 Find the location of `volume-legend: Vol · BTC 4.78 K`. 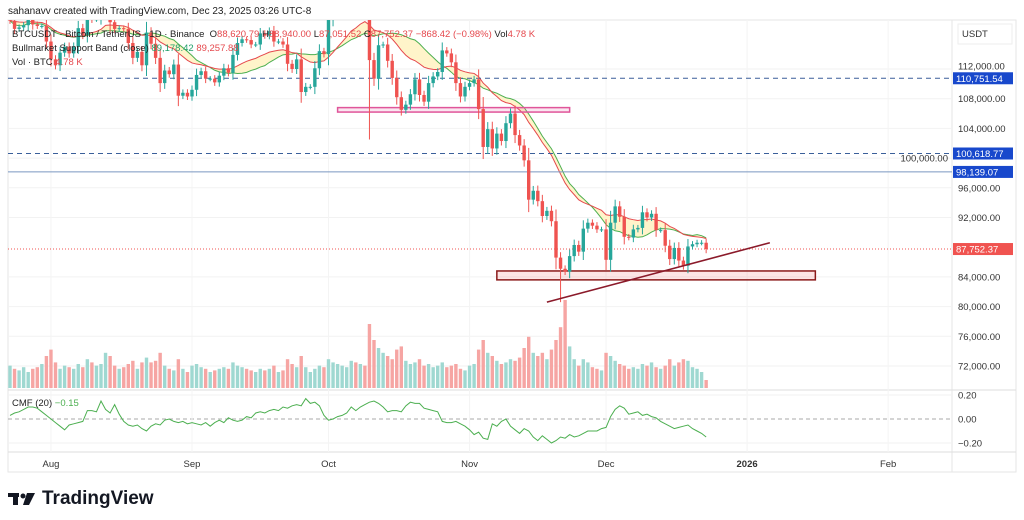

volume-legend: Vol · BTC 4.78 K is located at coordinates (273, 63).